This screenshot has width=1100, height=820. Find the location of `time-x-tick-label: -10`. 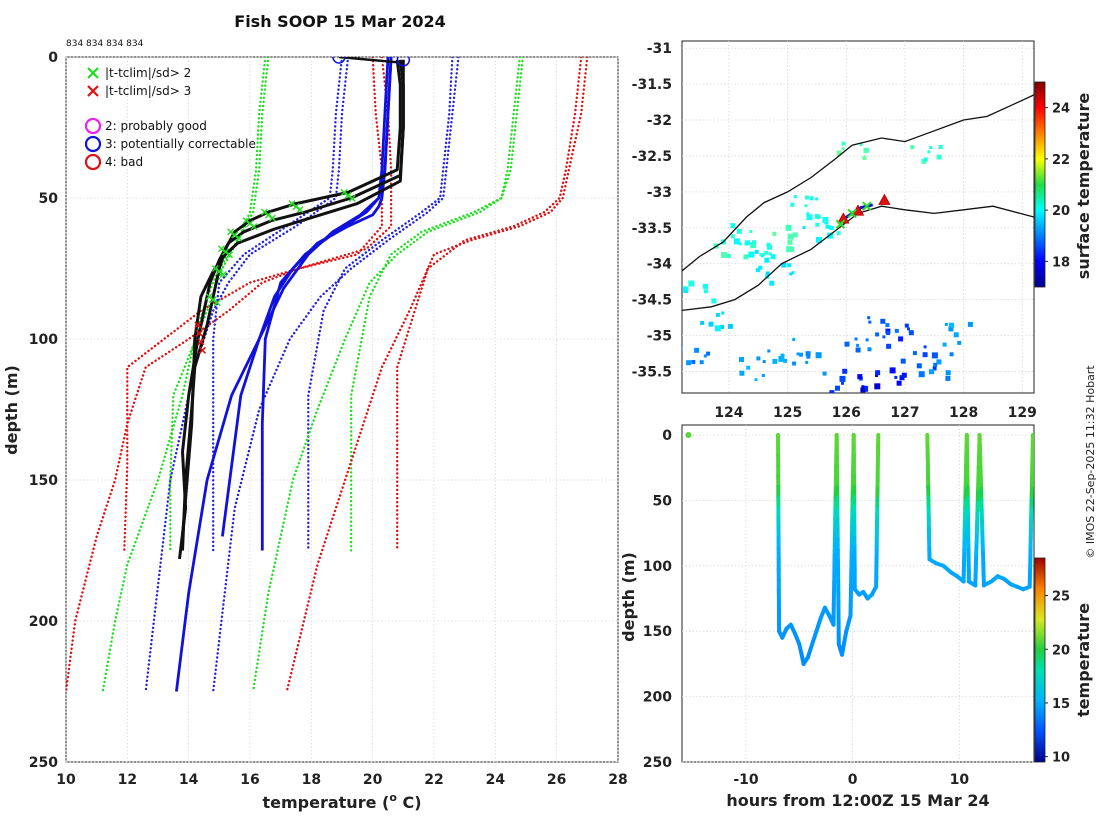

time-x-tick-label: -10 is located at coordinates (746, 780).